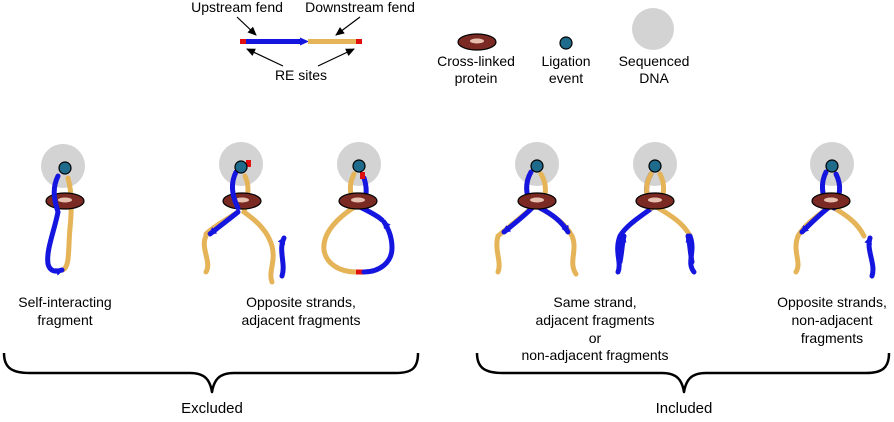 Image resolution: width=894 pixels, height=422 pixels. What do you see at coordinates (653, 29) in the screenshot?
I see `sequenced-dna-icon` at bounding box center [653, 29].